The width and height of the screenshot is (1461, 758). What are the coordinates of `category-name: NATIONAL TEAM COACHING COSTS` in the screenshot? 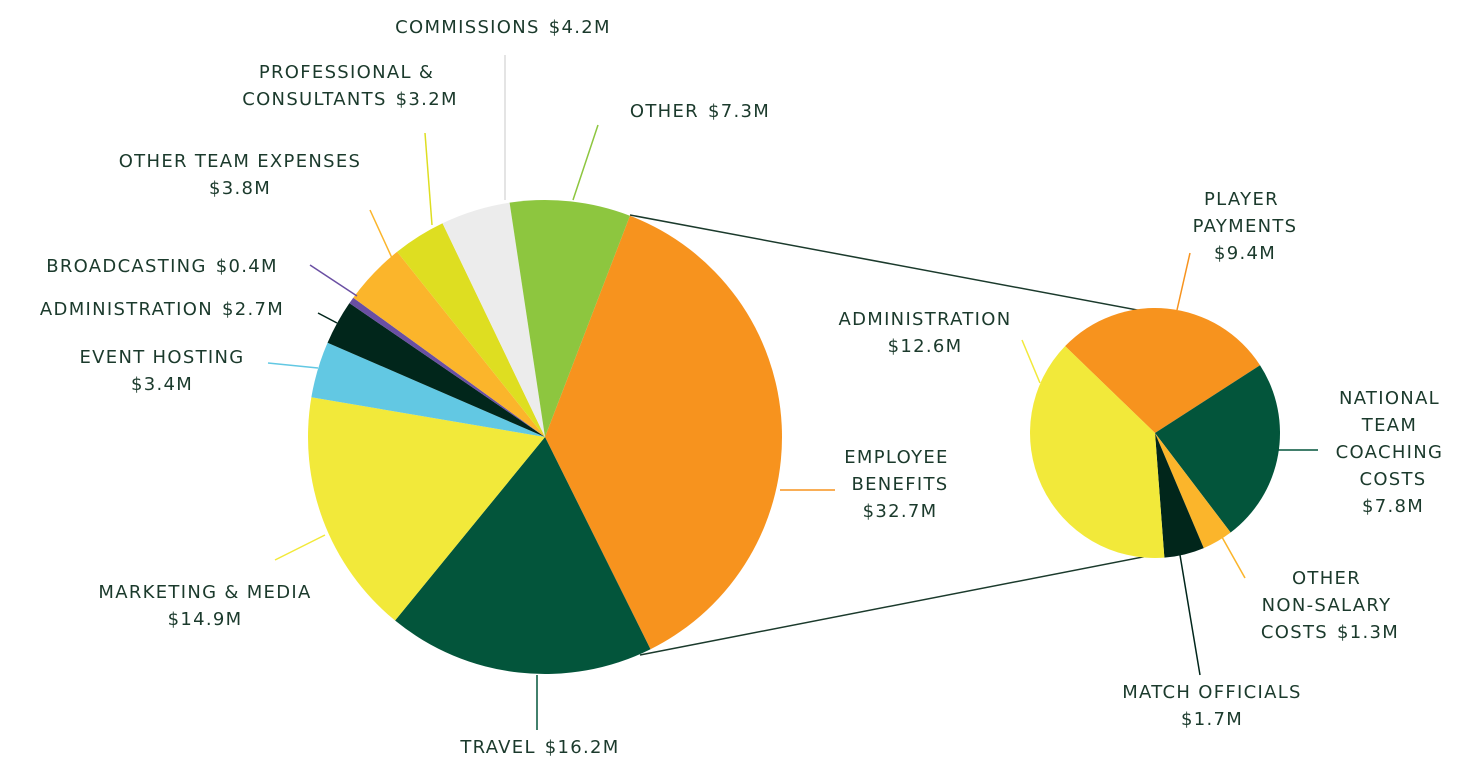 It's located at (1393, 439).